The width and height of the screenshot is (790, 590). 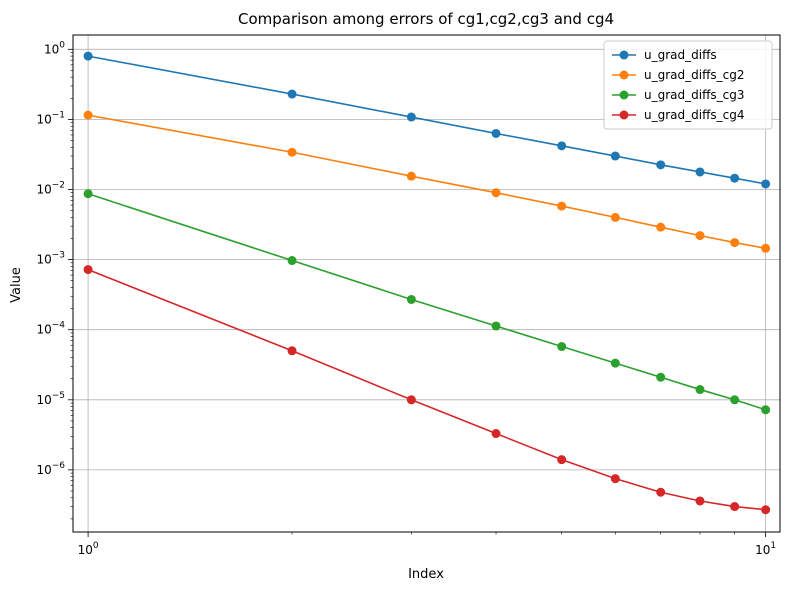 What do you see at coordinates (680, 55) in the screenshot?
I see `legend-label: u_grad_diffs` at bounding box center [680, 55].